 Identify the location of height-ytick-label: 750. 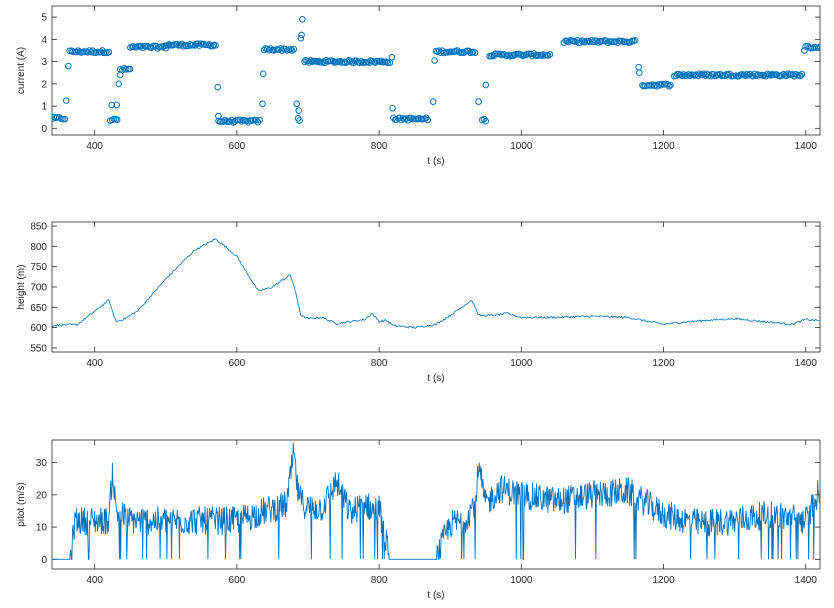
(38, 267).